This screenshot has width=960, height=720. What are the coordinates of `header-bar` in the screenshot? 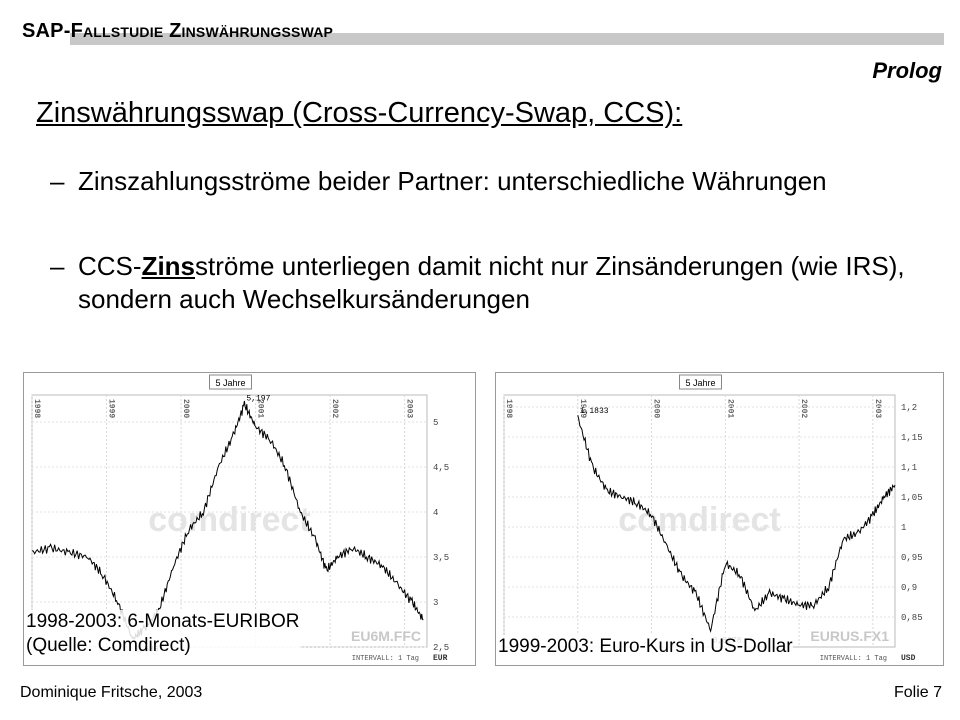 It's located at (507, 39).